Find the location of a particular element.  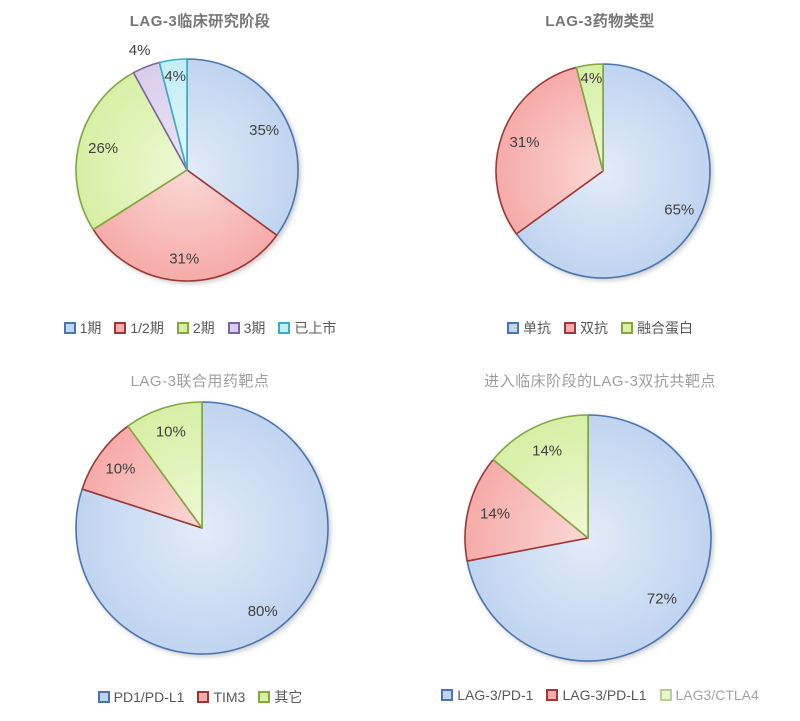

legend-item: 1/2期 is located at coordinates (139, 328).